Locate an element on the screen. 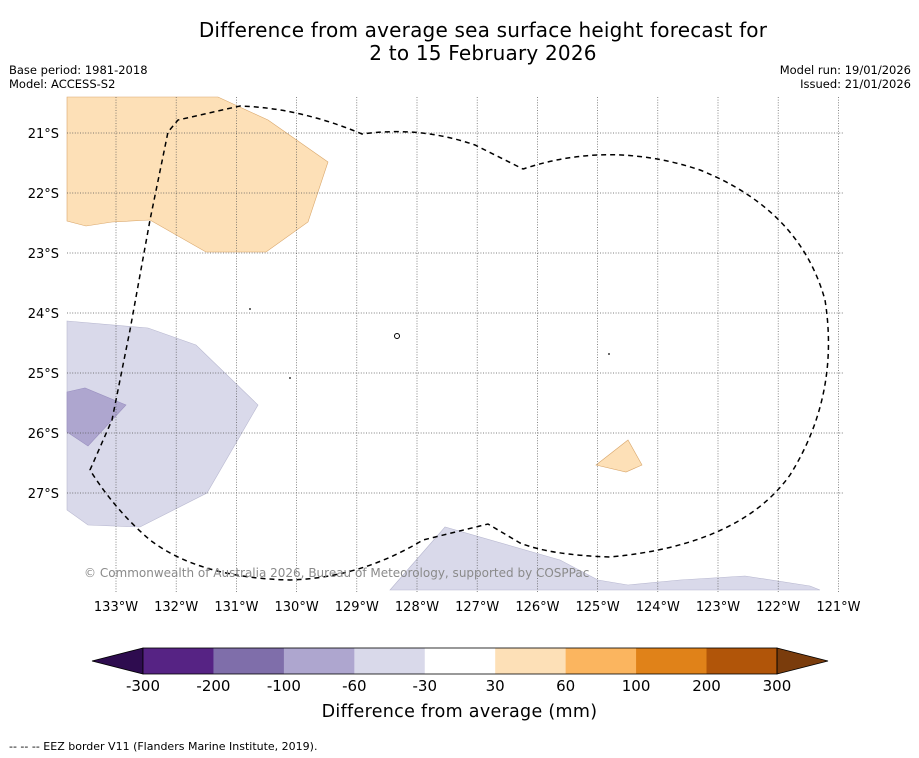 The width and height of the screenshot is (919, 758). negative-anomaly-core-west is located at coordinates (96, 417).